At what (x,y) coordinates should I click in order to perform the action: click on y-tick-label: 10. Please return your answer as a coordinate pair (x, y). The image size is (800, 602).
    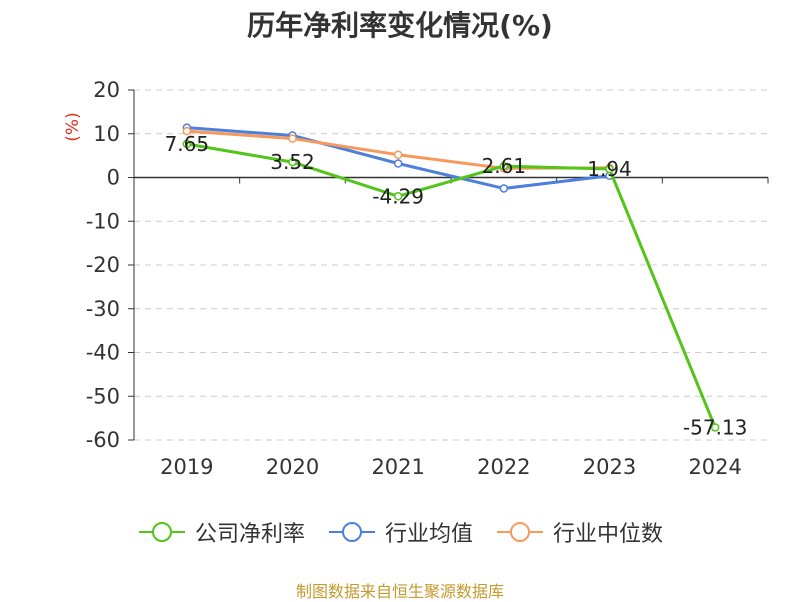
    Looking at the image, I should click on (106, 134).